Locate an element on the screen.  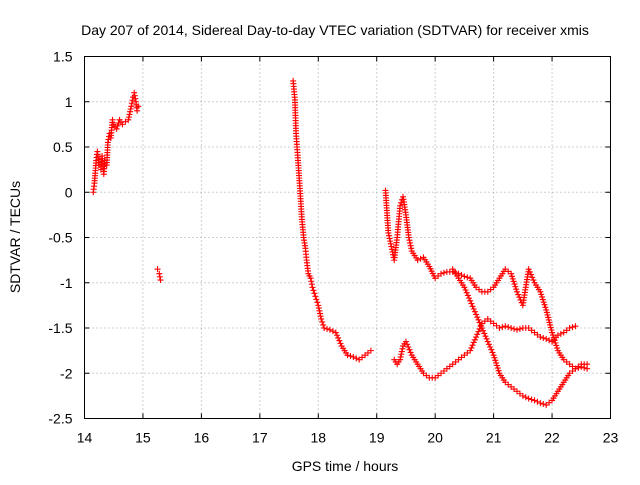
x-tick-label: 18 is located at coordinates (318, 438).